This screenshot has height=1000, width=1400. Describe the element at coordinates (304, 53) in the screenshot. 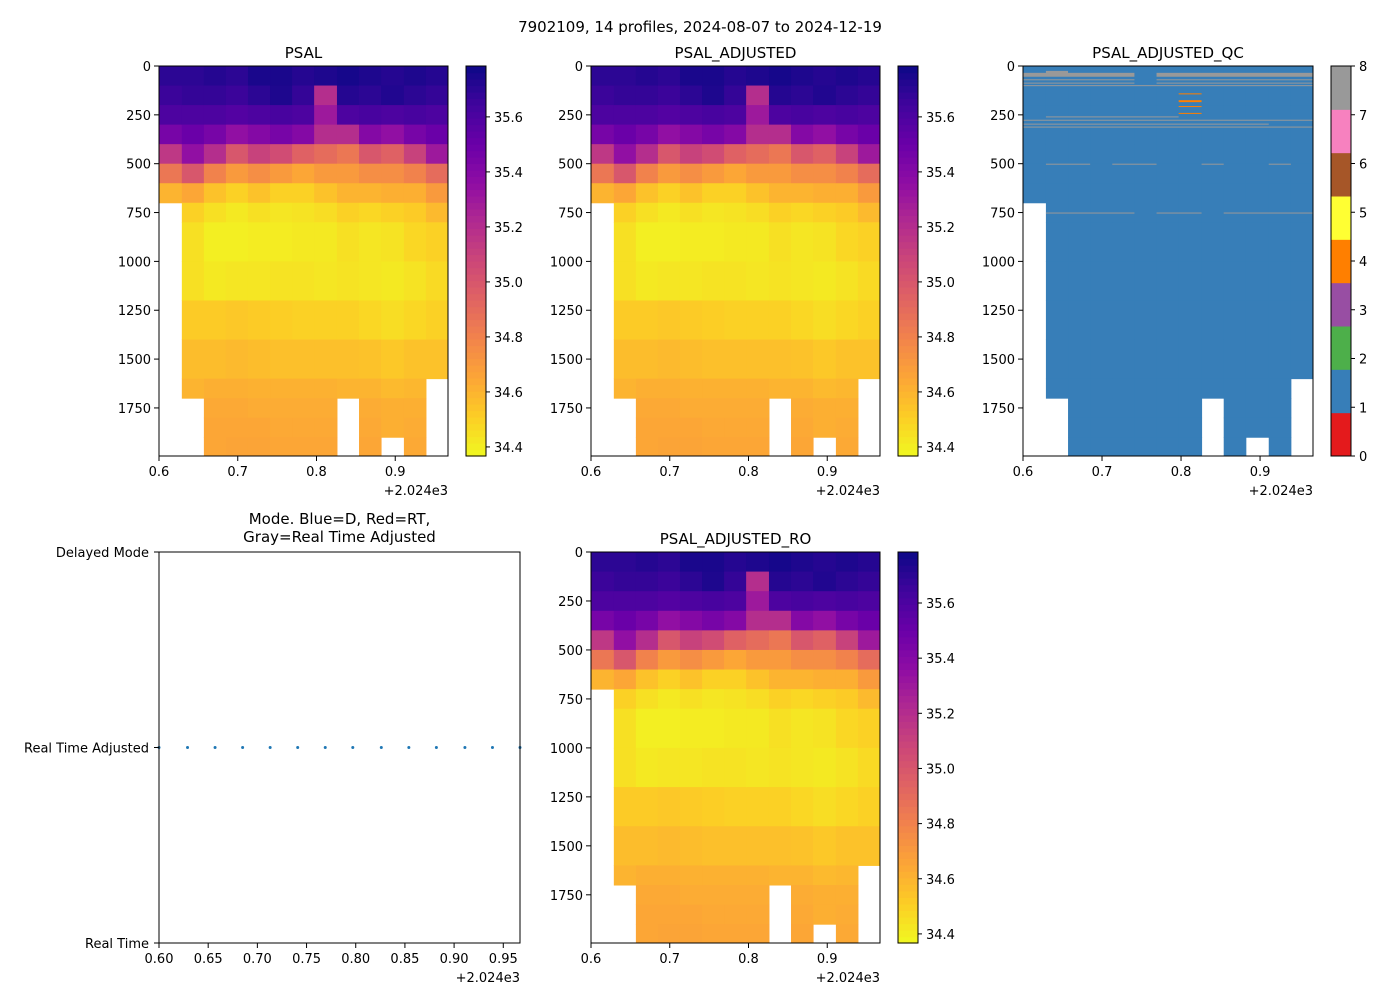

I see `psal-panel-title: PSAL` at that location.